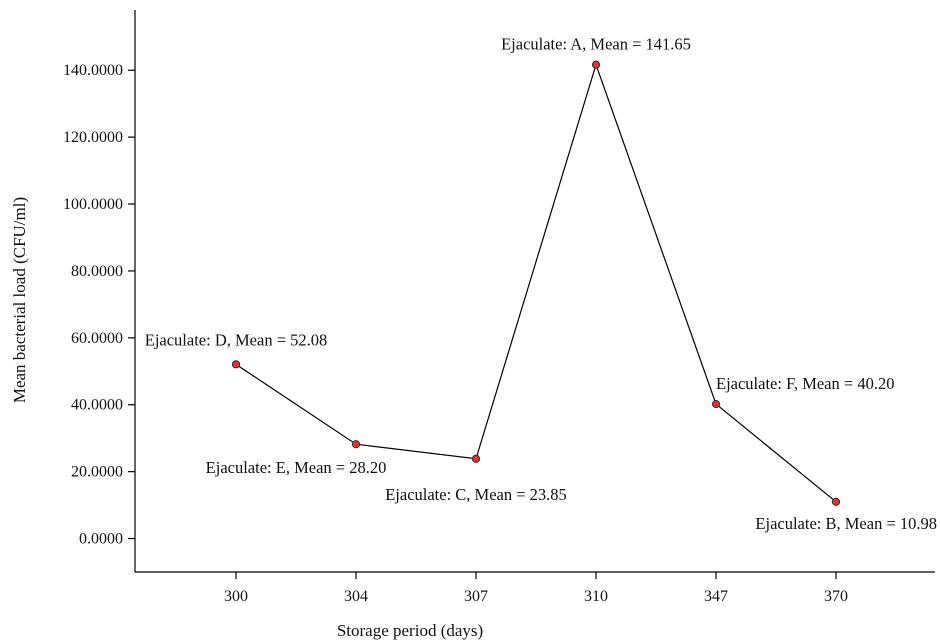  What do you see at coordinates (846, 523) in the screenshot?
I see `data-annotation: Ejaculate: B, Mean = 10.98` at bounding box center [846, 523].